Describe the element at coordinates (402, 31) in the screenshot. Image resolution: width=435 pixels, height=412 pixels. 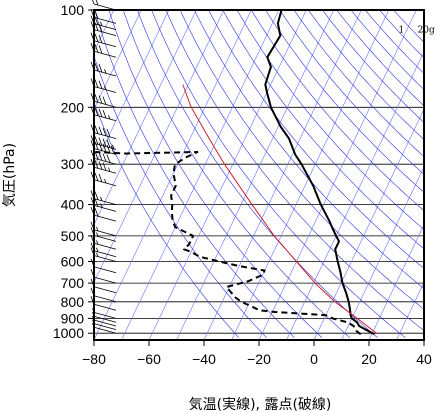
I see `mixing-ratio-label: 1` at that location.